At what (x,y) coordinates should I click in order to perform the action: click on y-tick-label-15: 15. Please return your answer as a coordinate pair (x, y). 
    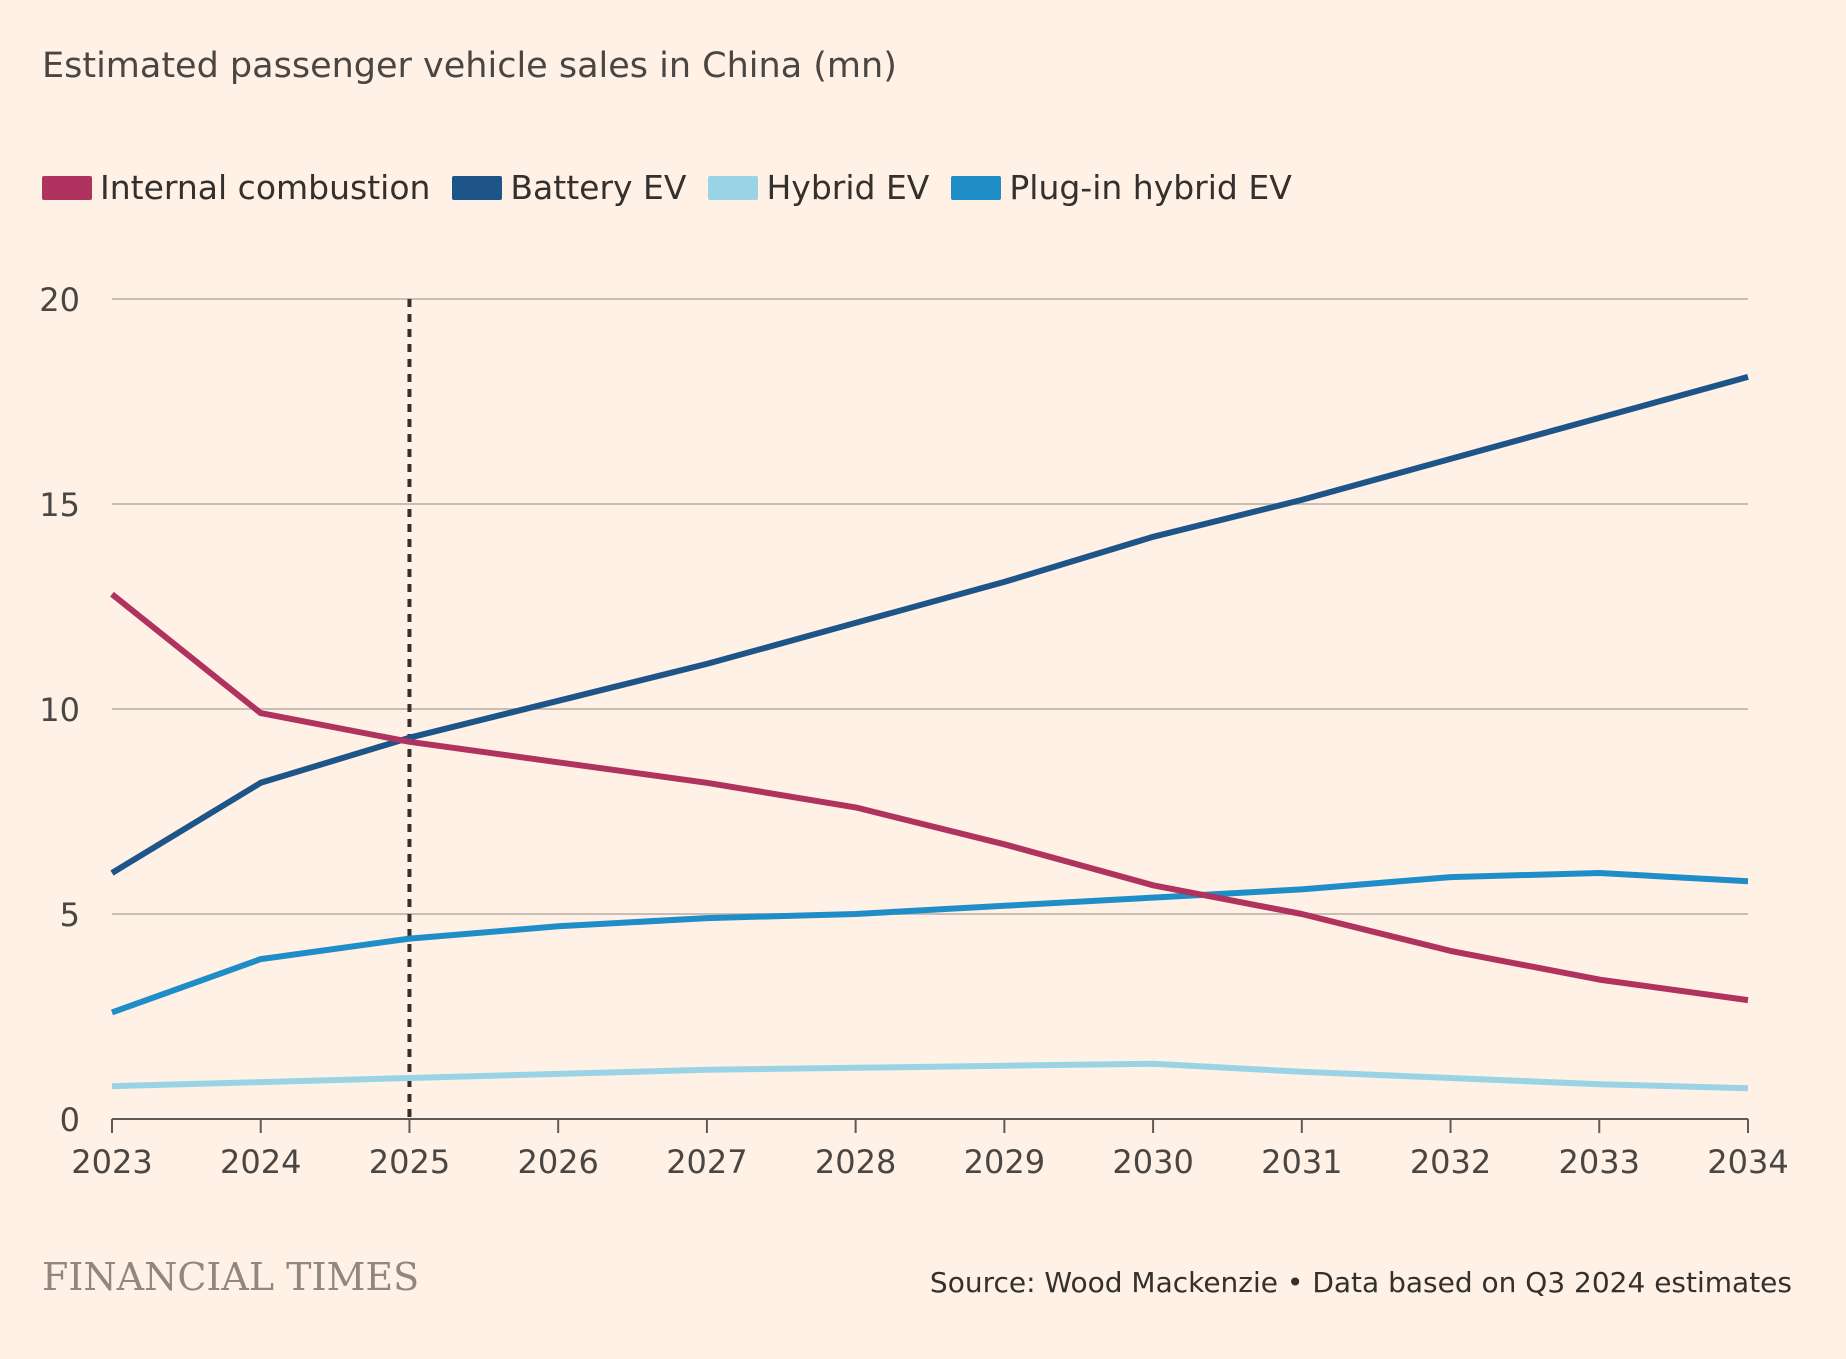
    Looking at the image, I should click on (59, 505).